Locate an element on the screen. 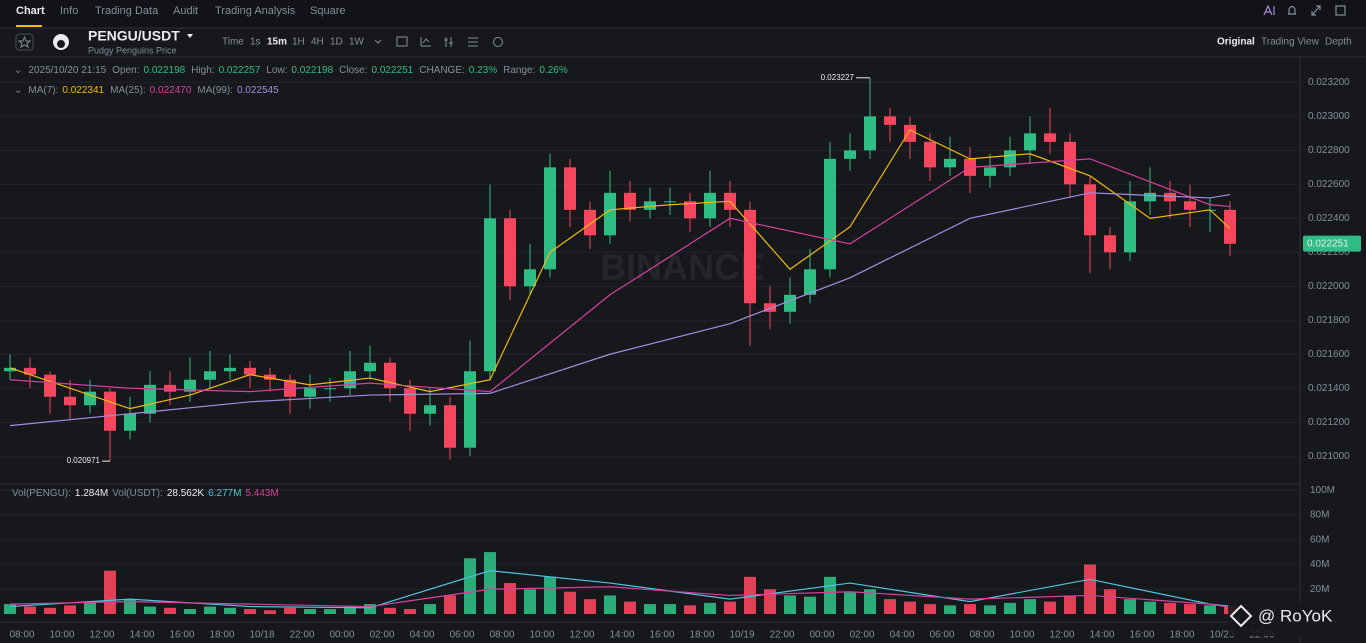 Image resolution: width=1366 pixels, height=643 pixels. x-tick-label: 10/18 is located at coordinates (261, 635).